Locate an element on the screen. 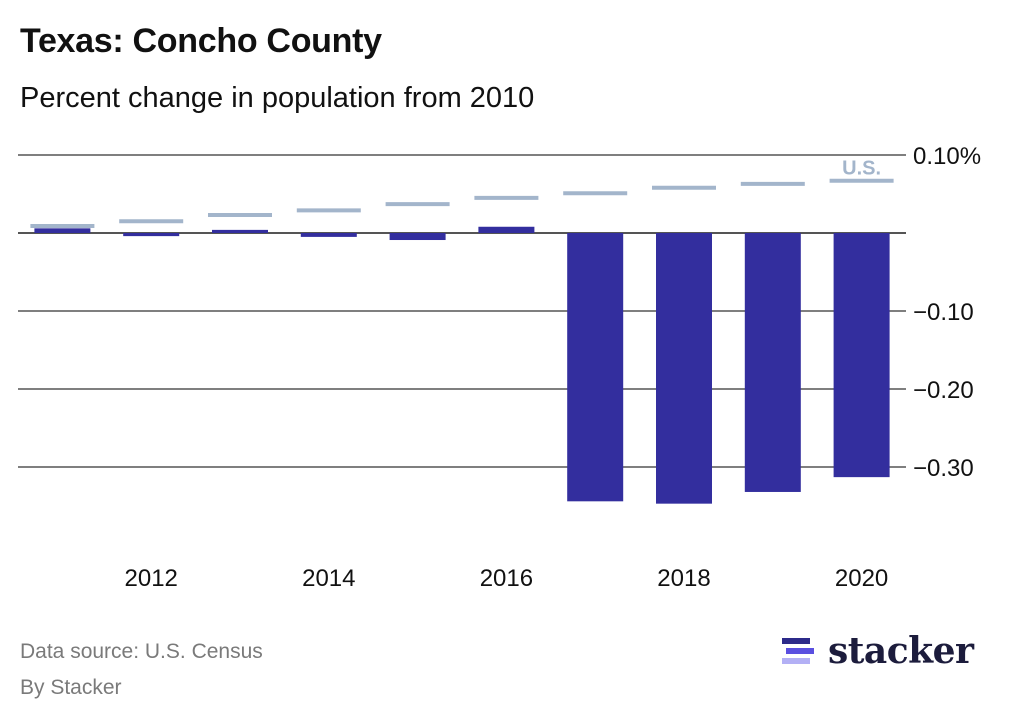  stacker-logo-icon is located at coordinates (798, 651).